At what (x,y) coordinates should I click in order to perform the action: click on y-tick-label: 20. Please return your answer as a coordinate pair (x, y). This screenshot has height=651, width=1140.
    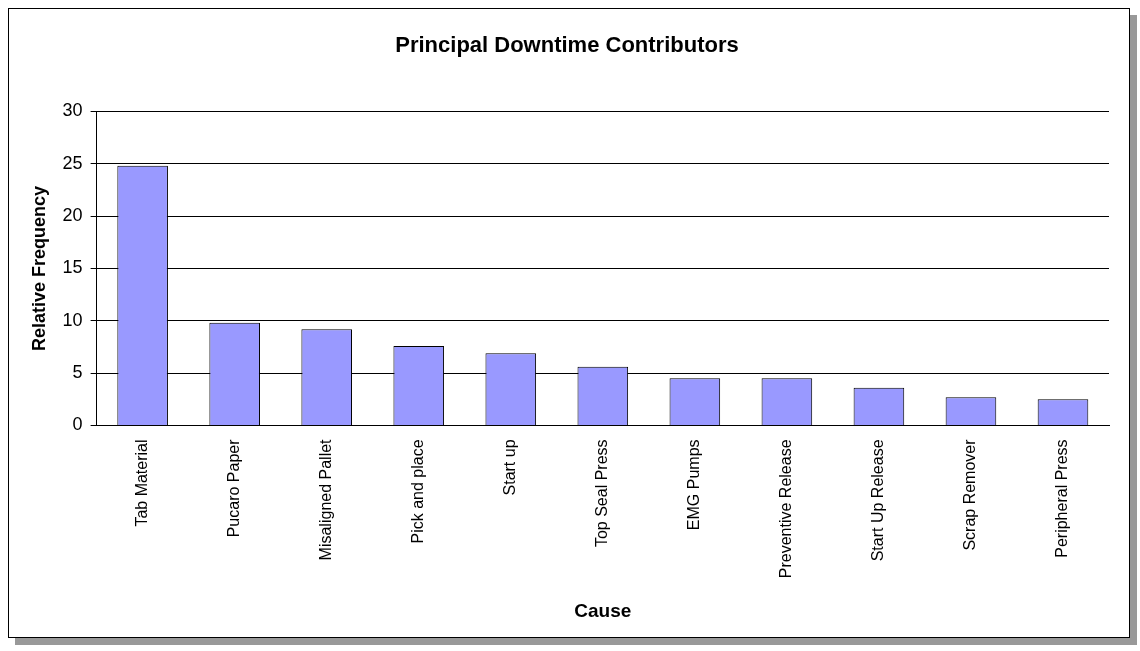
    Looking at the image, I should click on (72, 215).